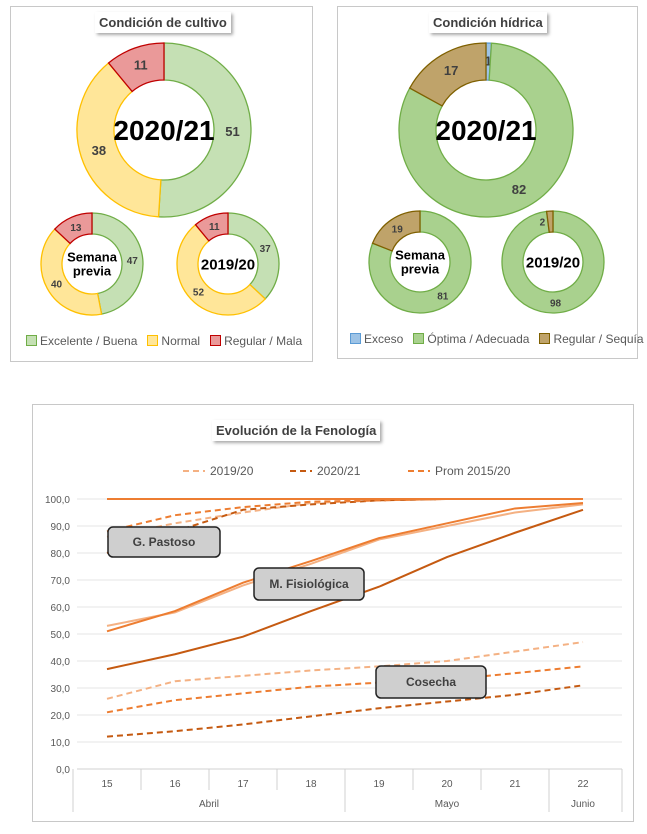 The image size is (647, 834). Describe the element at coordinates (163, 22) in the screenshot. I see `crop-condition-title: Condición de cultivo` at that location.